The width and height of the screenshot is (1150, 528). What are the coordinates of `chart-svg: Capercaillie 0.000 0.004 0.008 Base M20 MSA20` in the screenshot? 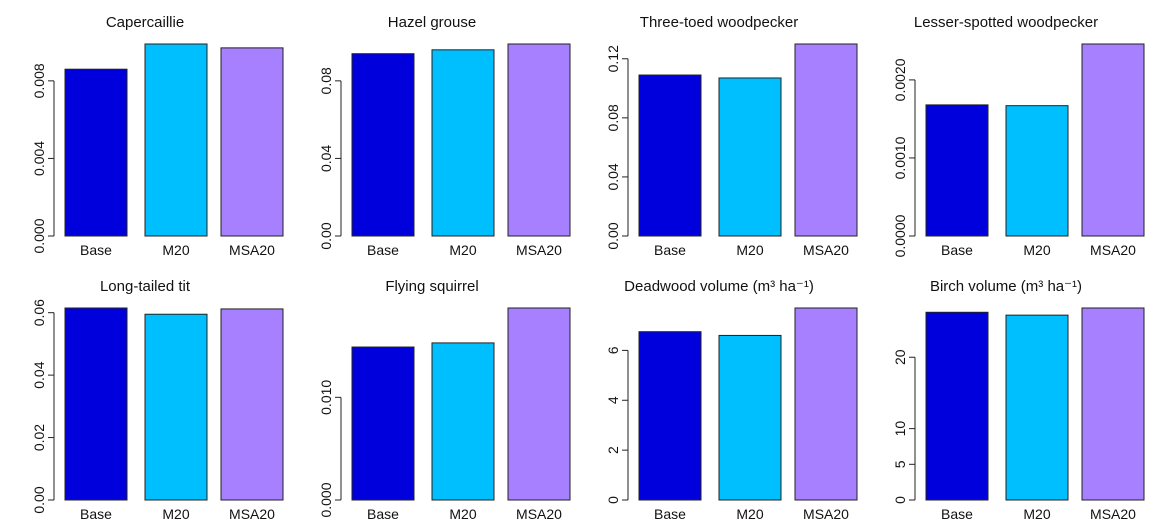 It's located at (157, 136).